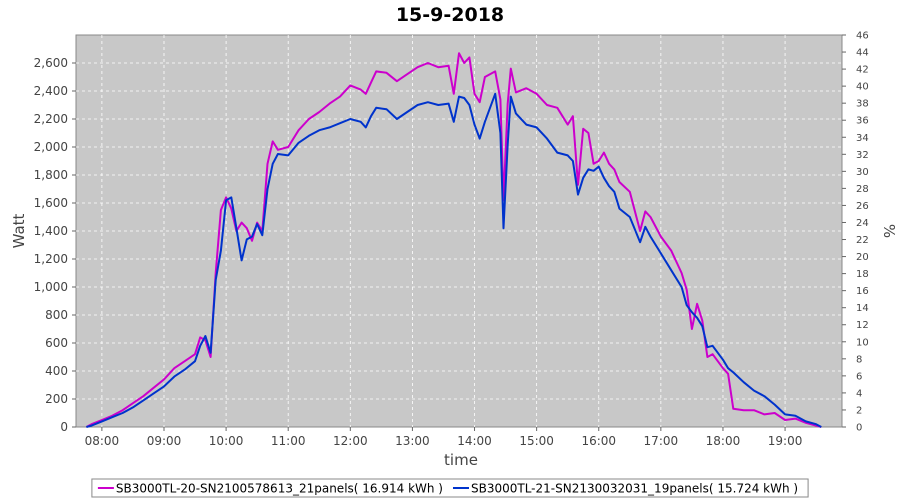  What do you see at coordinates (862, 291) in the screenshot?
I see `y2-tick-label: 16` at bounding box center [862, 291].